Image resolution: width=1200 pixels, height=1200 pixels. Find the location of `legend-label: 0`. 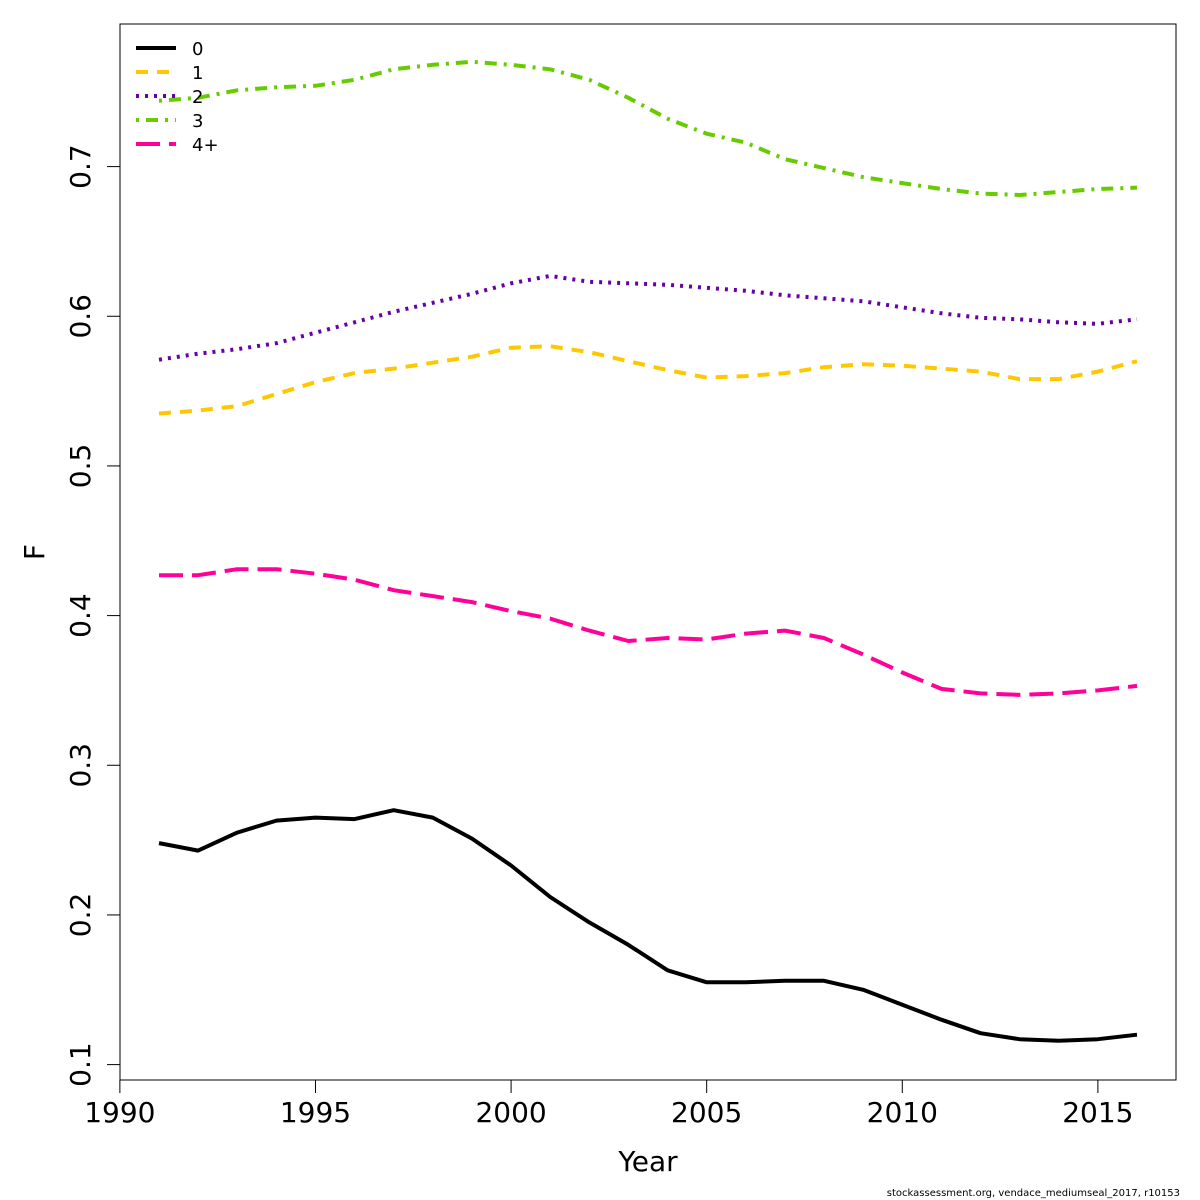

legend-label: 0 is located at coordinates (197, 49).